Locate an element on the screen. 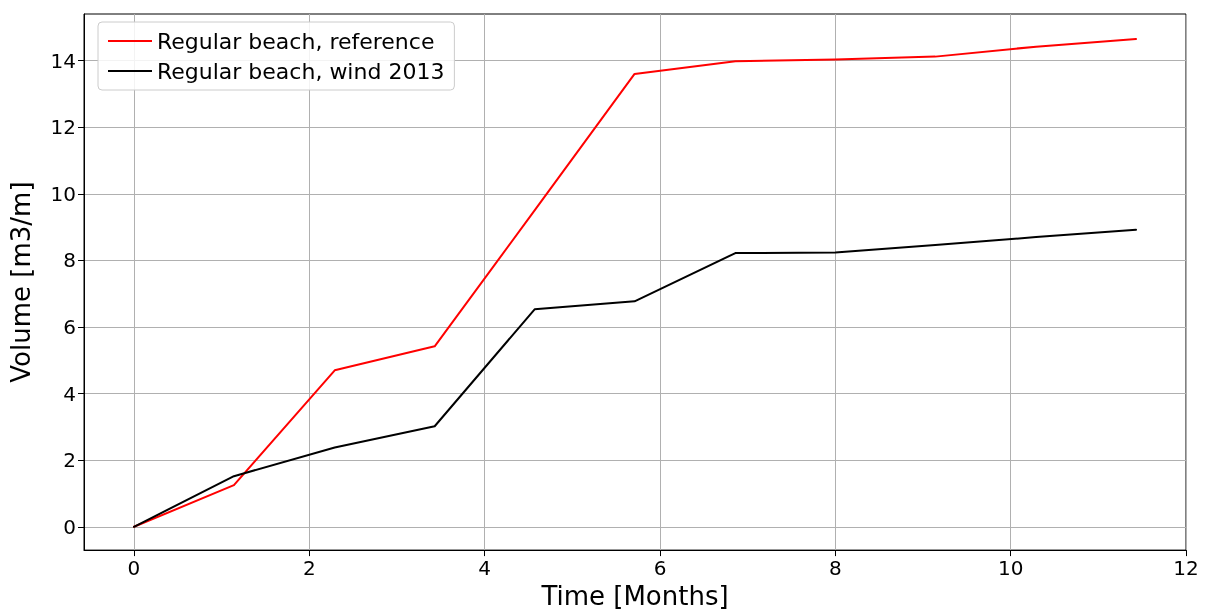 The height and width of the screenshot is (614, 1208). y-tick-label: 6 is located at coordinates (69, 327).